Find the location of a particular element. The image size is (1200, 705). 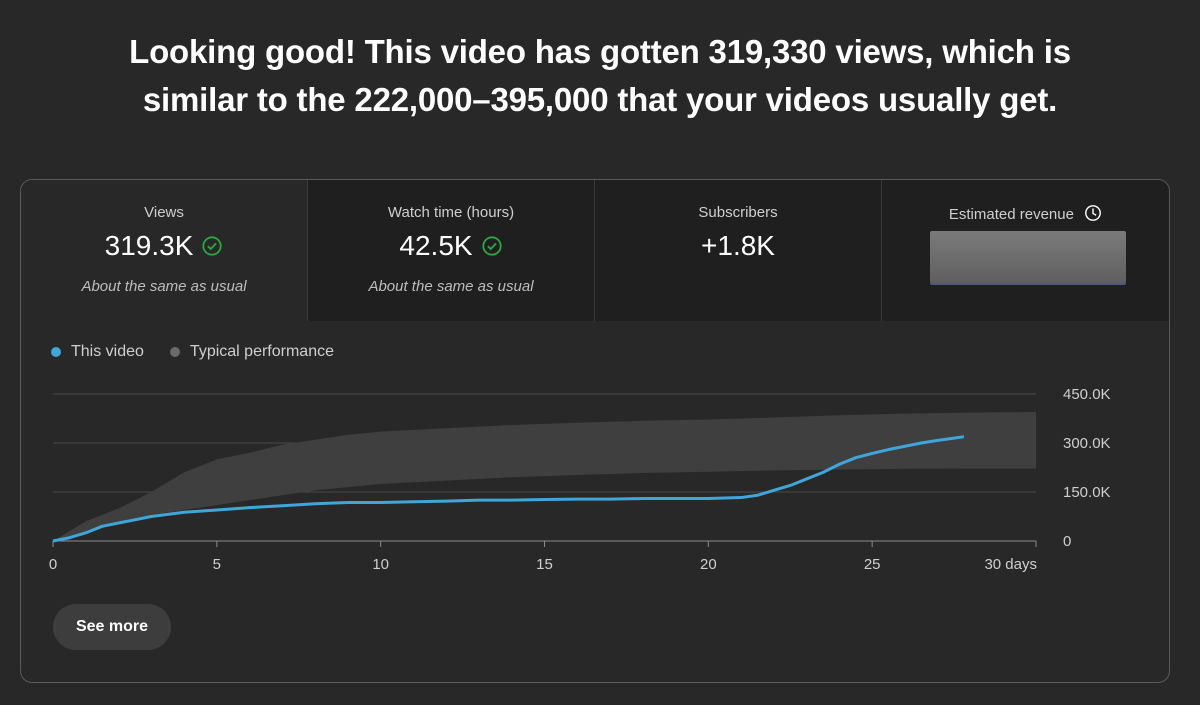

x-tick-label: 20 is located at coordinates (708, 564).